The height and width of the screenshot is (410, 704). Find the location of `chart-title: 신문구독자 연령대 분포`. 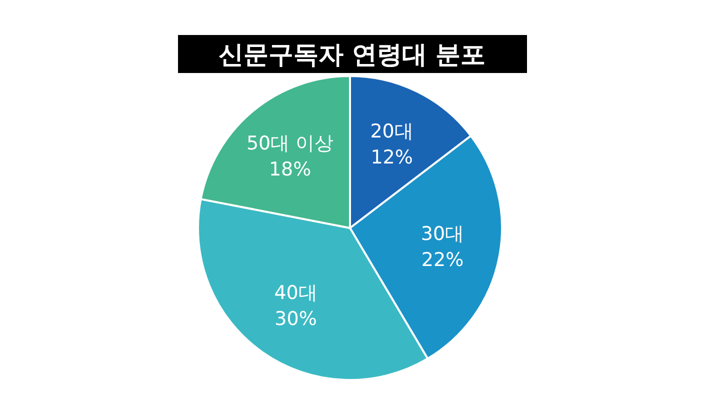

chart-title: 신문구독자 연령대 분포 is located at coordinates (352, 54).